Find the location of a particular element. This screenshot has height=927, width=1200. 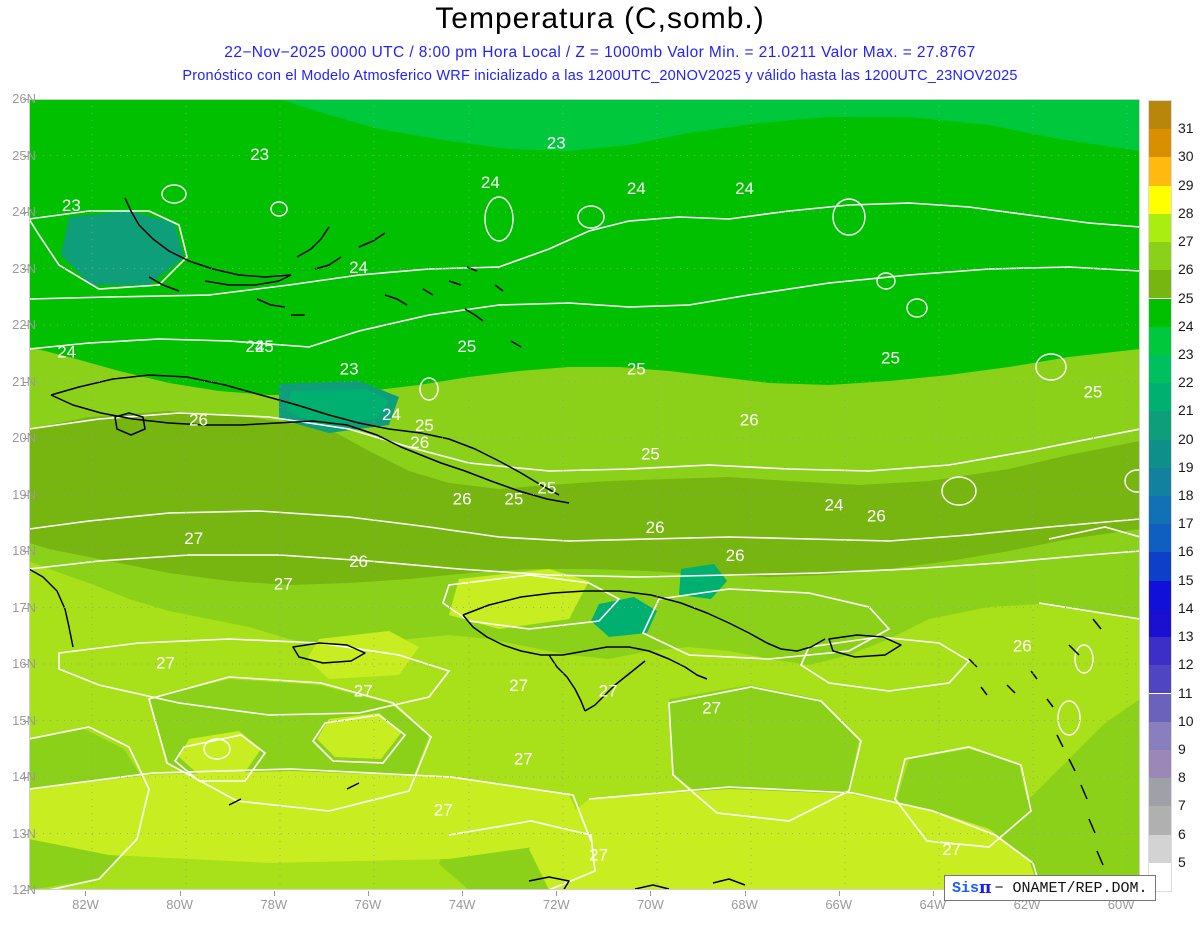

colorbar is located at coordinates (1160, 496).